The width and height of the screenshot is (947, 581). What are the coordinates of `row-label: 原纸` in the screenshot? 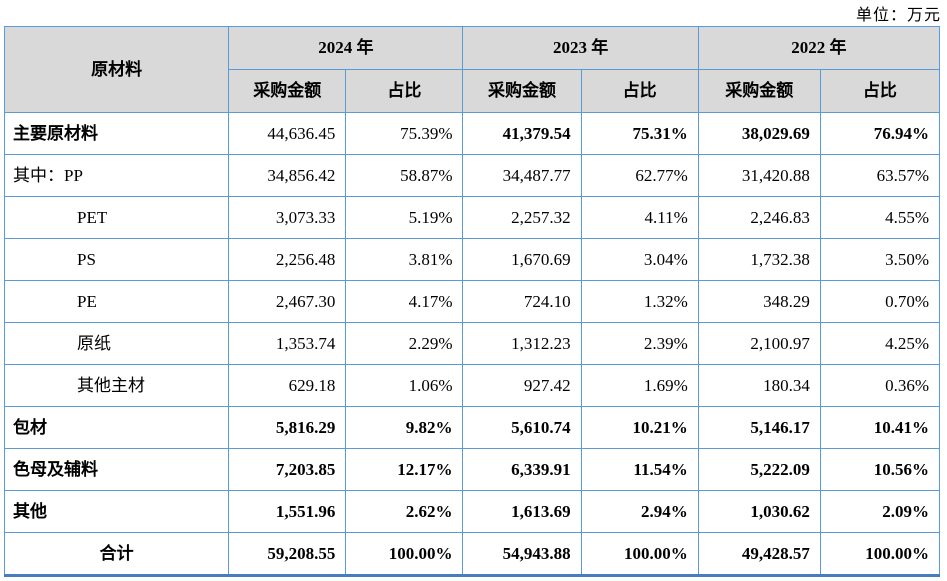 It's located at (116, 343).